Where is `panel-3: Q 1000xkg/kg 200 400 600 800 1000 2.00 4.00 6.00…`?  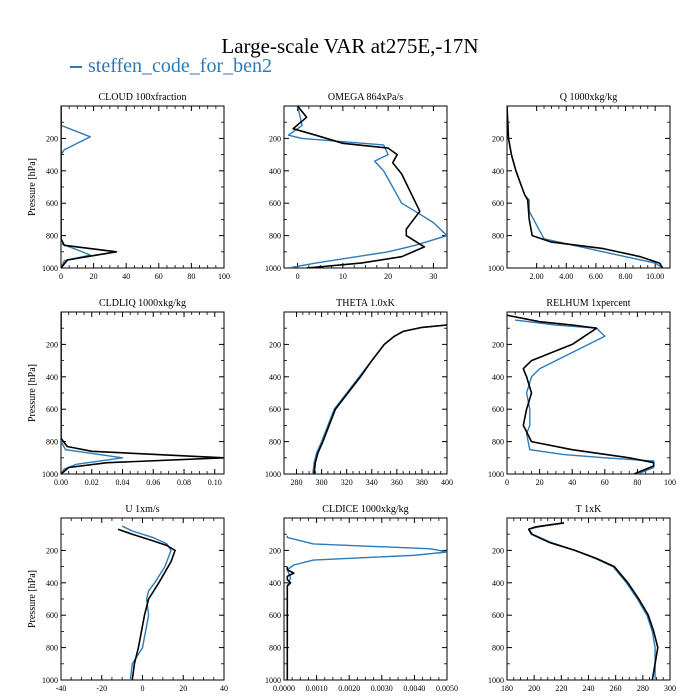 panel-3: Q 1000xkg/kg 200 400 600 800 1000 2.00 4.00 6.00… is located at coordinates (579, 186).